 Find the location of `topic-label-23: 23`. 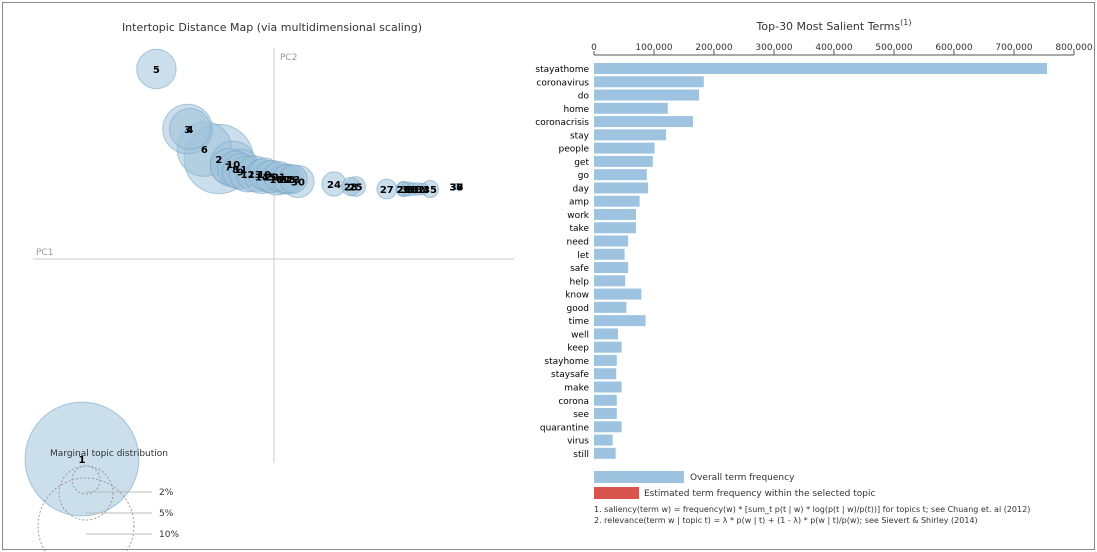

topic-label-23: 23 is located at coordinates (293, 180).